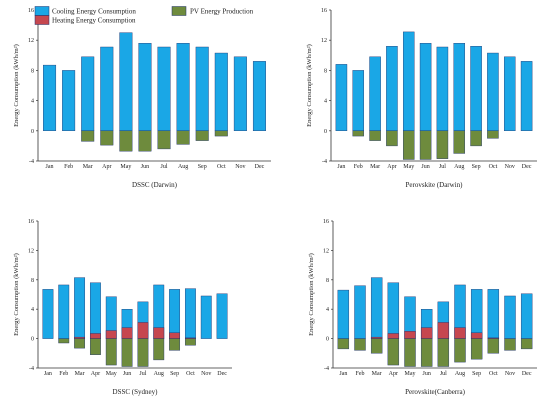 This screenshot has width=550, height=401. What do you see at coordinates (126, 82) in the screenshot?
I see `bar-cooling-may` at bounding box center [126, 82].